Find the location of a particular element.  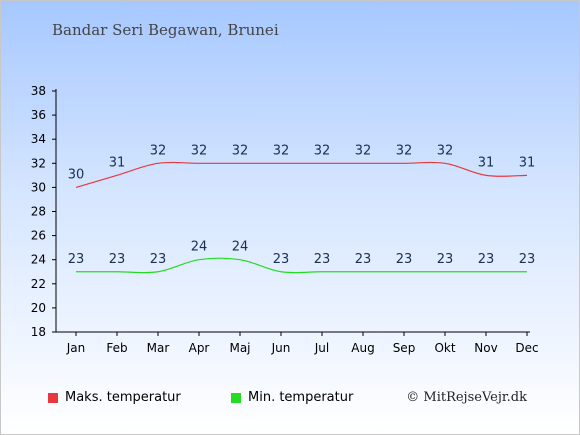

data-label-max: 30 is located at coordinates (76, 174).